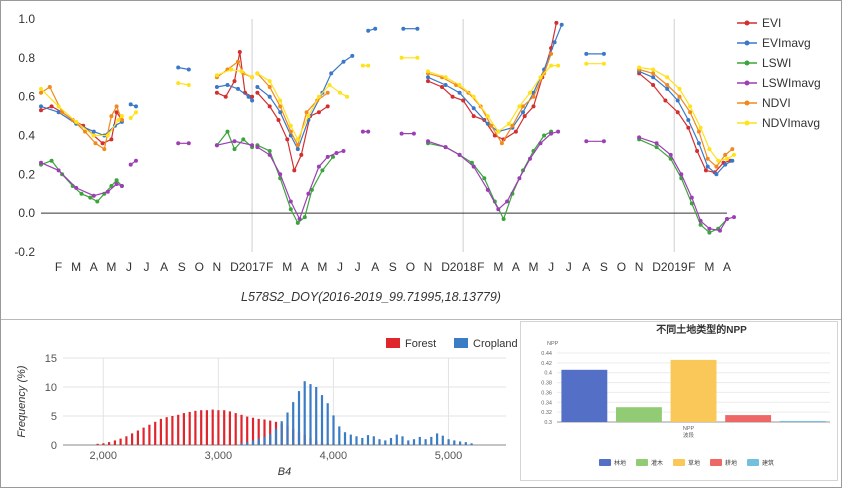 The width and height of the screenshot is (842, 488). What do you see at coordinates (26, 19) in the screenshot?
I see `y-tick-label: 1.0` at bounding box center [26, 19].